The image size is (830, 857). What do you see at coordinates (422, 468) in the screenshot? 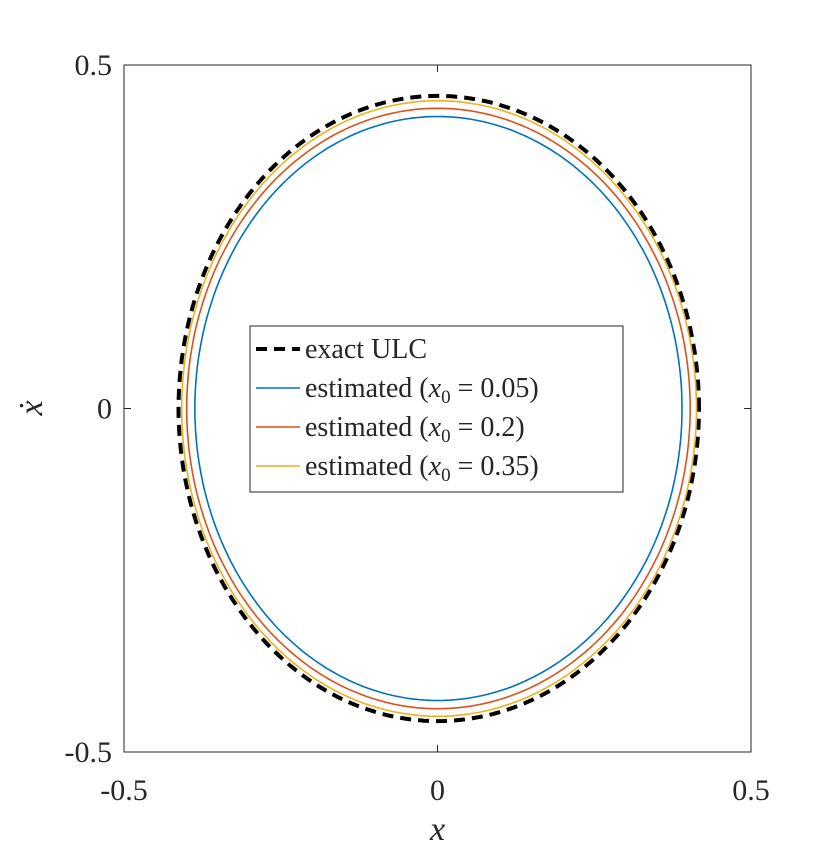
I see `legend-label-estimated-x0-0-35: estimated (x0 = 0.35)` at bounding box center [422, 468].